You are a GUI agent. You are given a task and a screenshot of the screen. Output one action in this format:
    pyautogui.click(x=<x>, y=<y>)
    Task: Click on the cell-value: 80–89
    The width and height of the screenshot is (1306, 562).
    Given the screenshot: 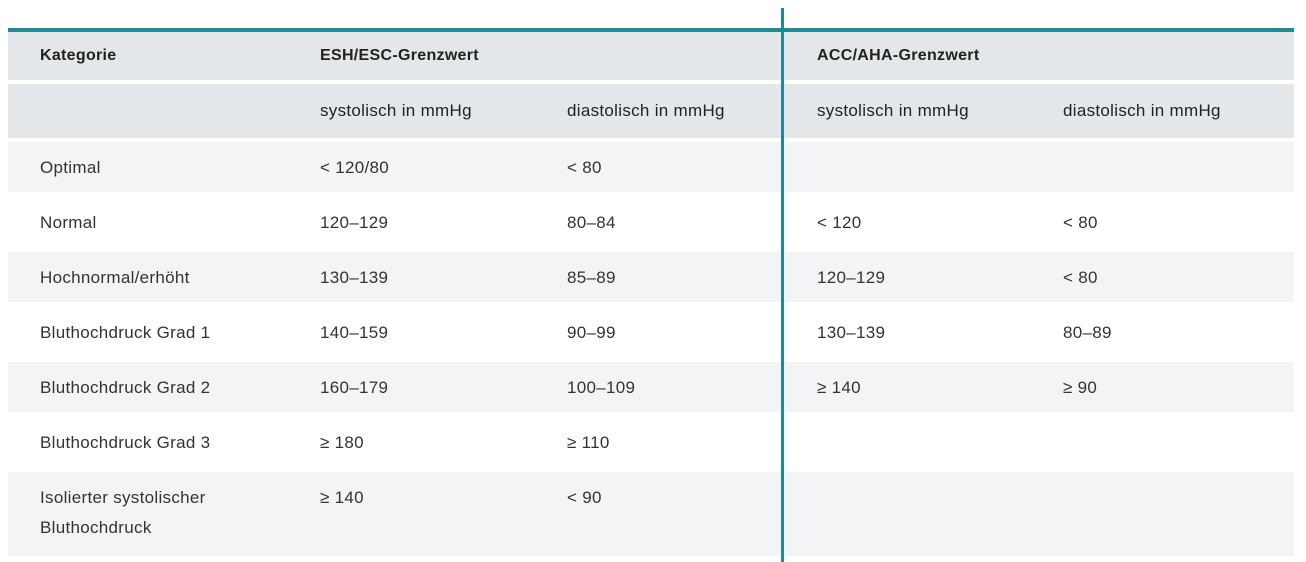 What is the action you would take?
    pyautogui.click(x=1087, y=332)
    